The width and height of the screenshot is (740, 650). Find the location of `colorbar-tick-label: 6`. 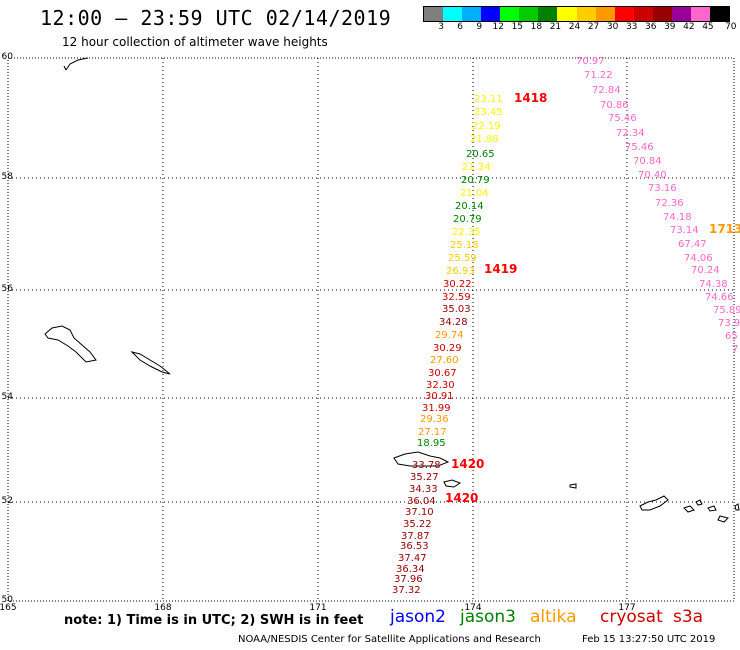

colorbar-tick-label: 6 is located at coordinates (460, 27).